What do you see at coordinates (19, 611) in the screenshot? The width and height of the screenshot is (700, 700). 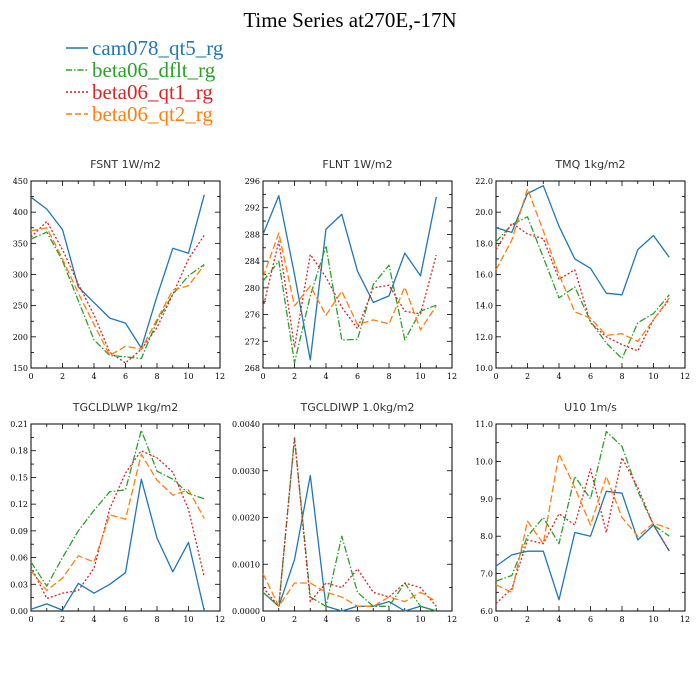 I see `y-tick-label: 0.00` at bounding box center [19, 611].